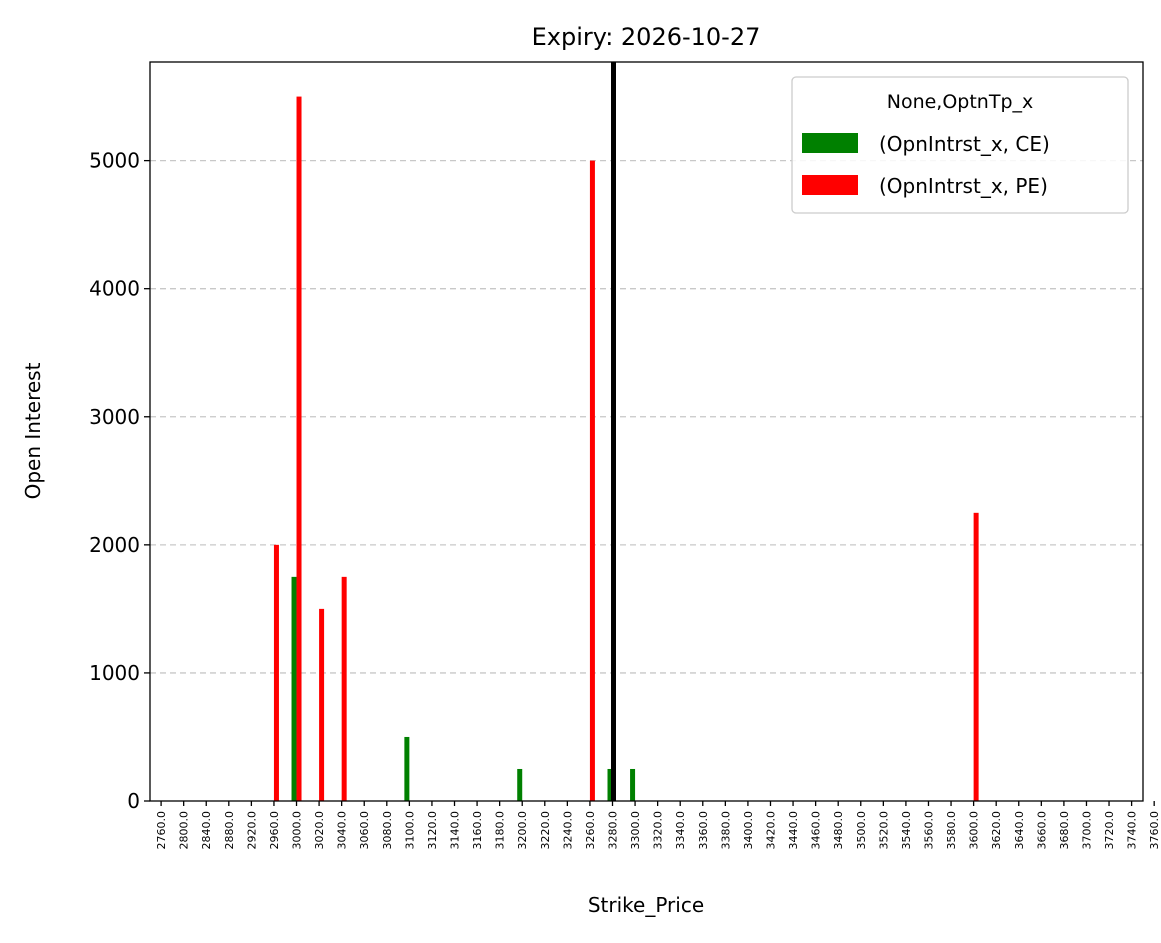 This screenshot has width=1161, height=943. I want to click on x-tick-label: 3760.0, so click(1154, 830).